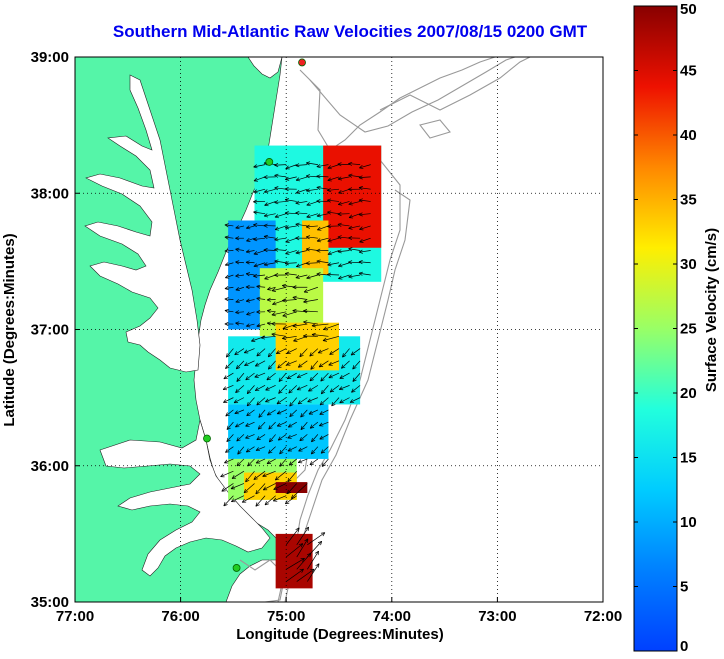 Image resolution: width=724 pixels, height=659 pixels. Describe the element at coordinates (352, 196) in the screenshot. I see `velocity-region` at that location.